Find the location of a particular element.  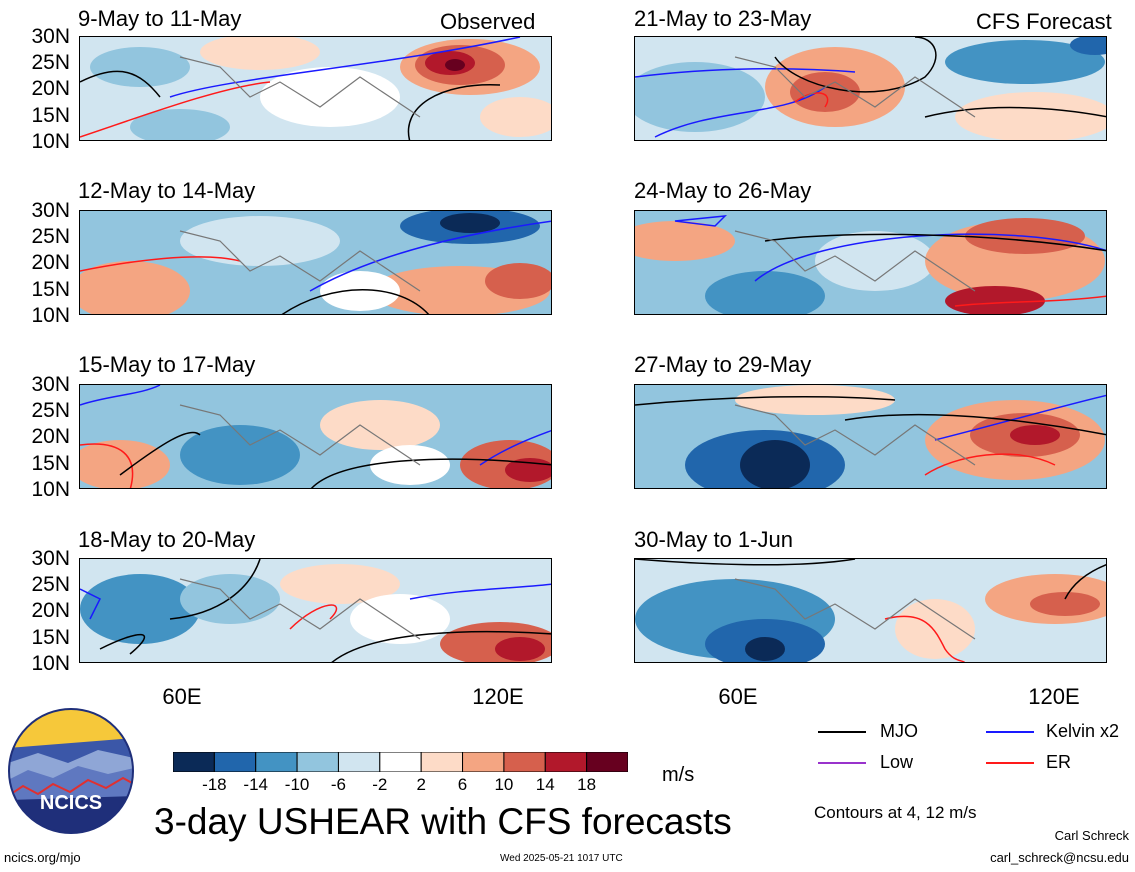

panel-tag-cfs-forecast: CFS Forecast is located at coordinates (1044, 21).